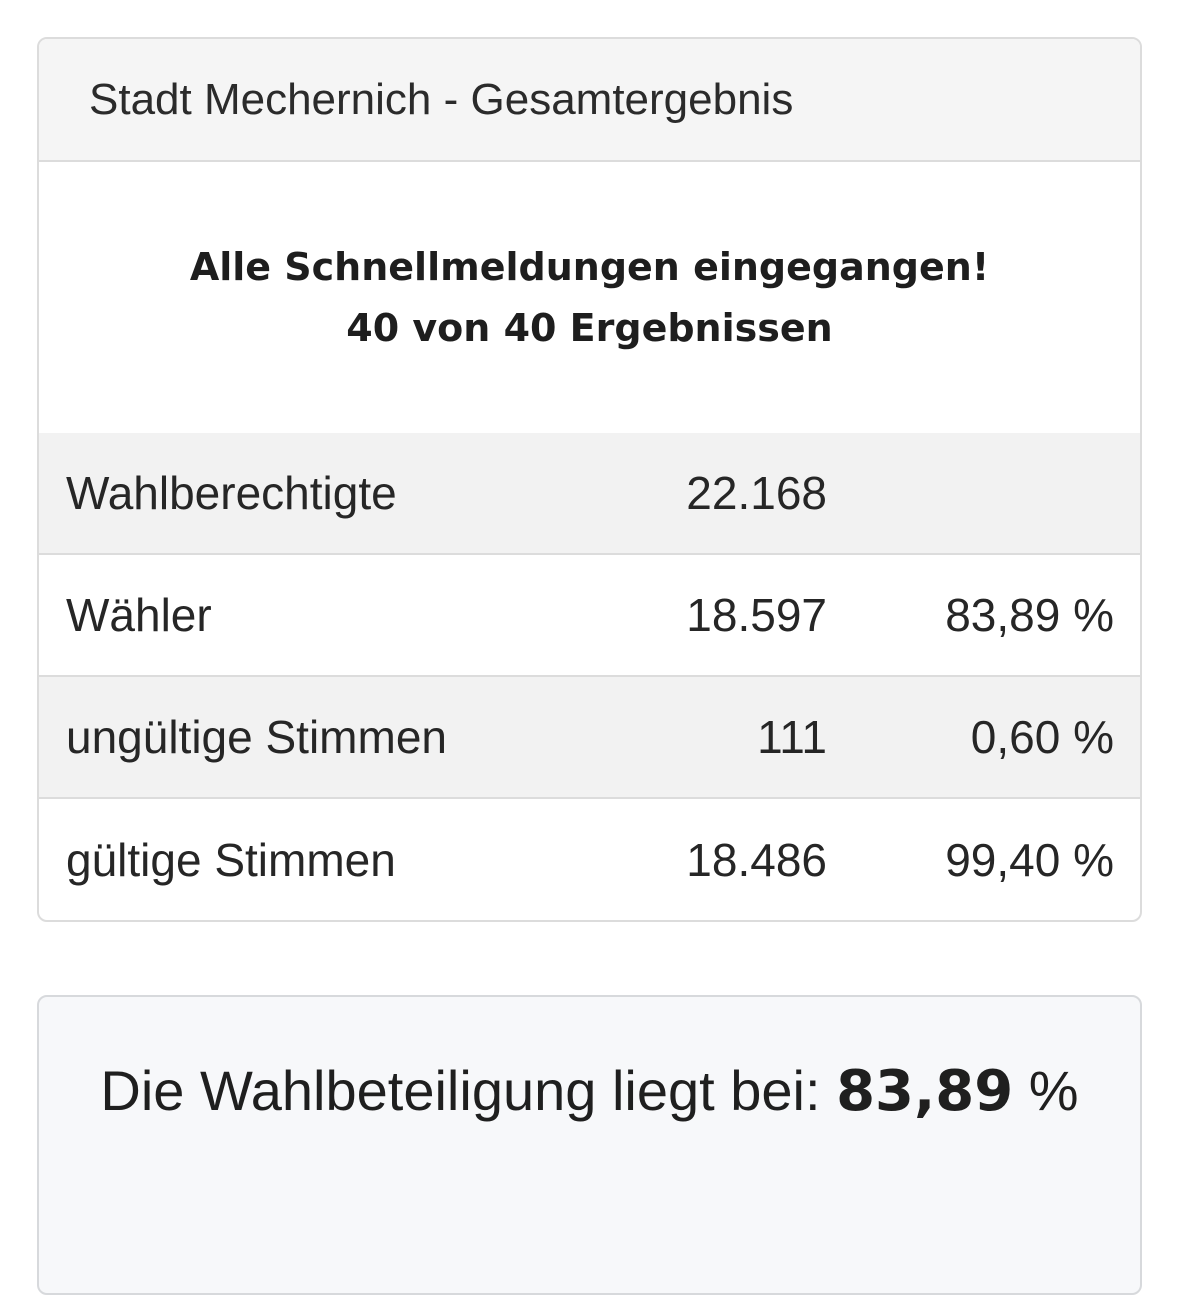  Describe the element at coordinates (589, 738) in the screenshot. I see `table-row: ungültige Stimmen 111 0,60 %` at that location.